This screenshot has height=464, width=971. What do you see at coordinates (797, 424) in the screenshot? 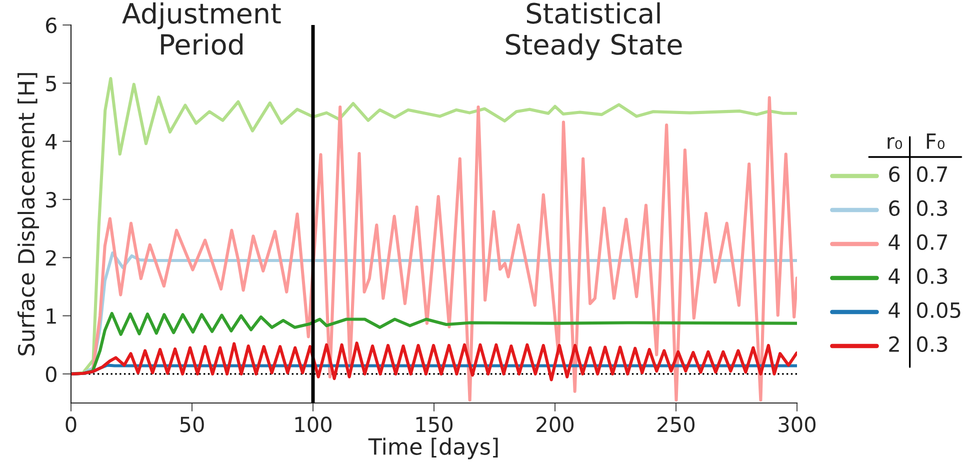
I see `x-tick-label: 300` at bounding box center [797, 424].